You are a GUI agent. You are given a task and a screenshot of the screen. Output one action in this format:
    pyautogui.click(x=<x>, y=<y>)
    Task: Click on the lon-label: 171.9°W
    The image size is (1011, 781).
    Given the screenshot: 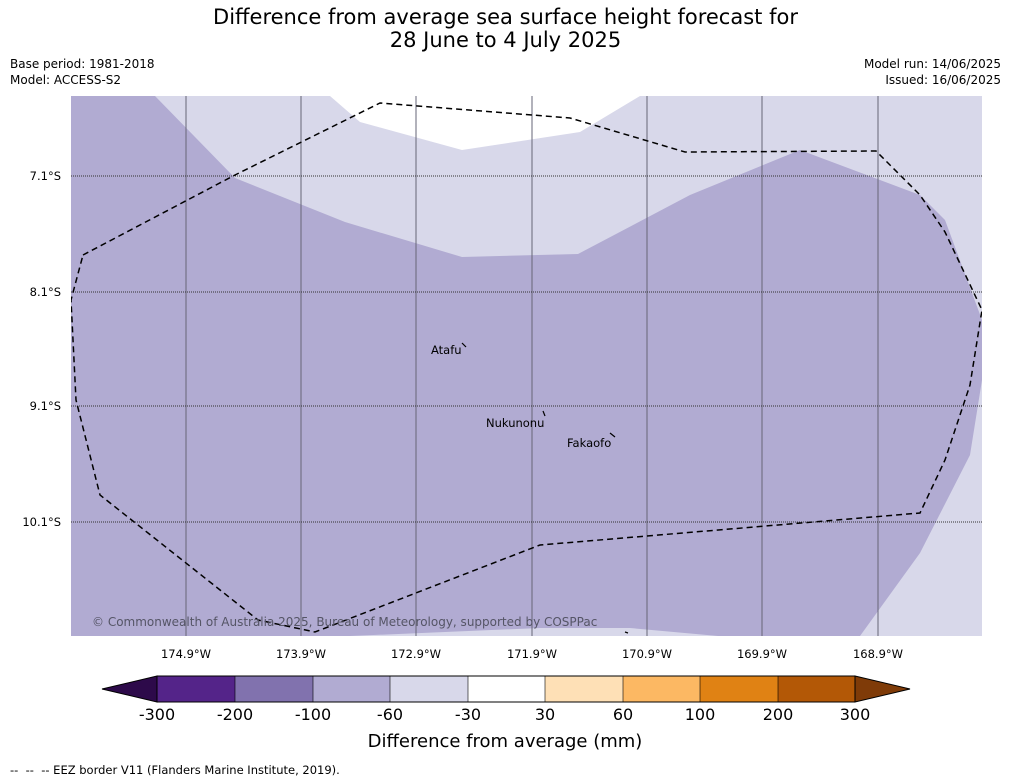 What is the action you would take?
    pyautogui.click(x=532, y=654)
    